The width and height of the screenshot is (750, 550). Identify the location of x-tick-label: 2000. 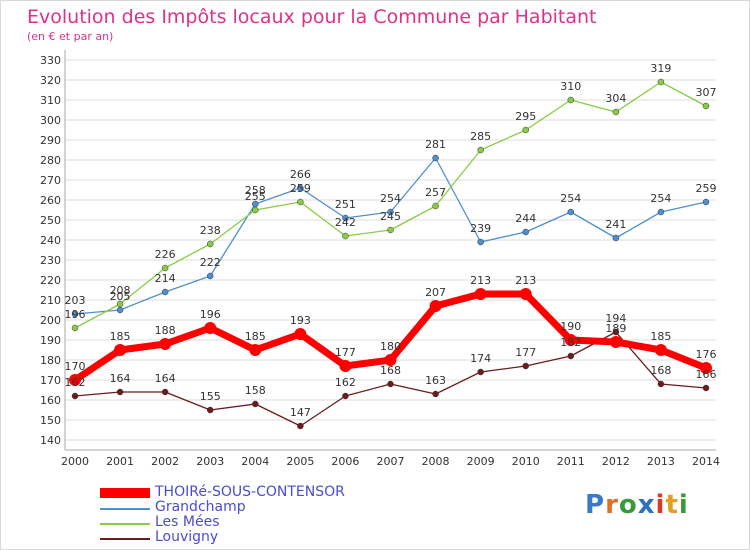
(75, 461).